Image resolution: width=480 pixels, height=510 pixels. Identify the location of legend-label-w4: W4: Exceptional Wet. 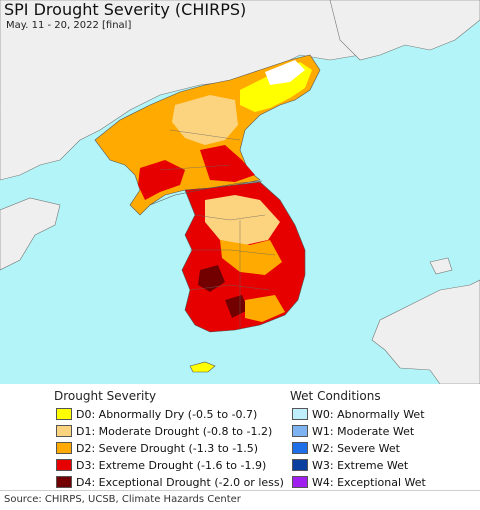
(369, 482).